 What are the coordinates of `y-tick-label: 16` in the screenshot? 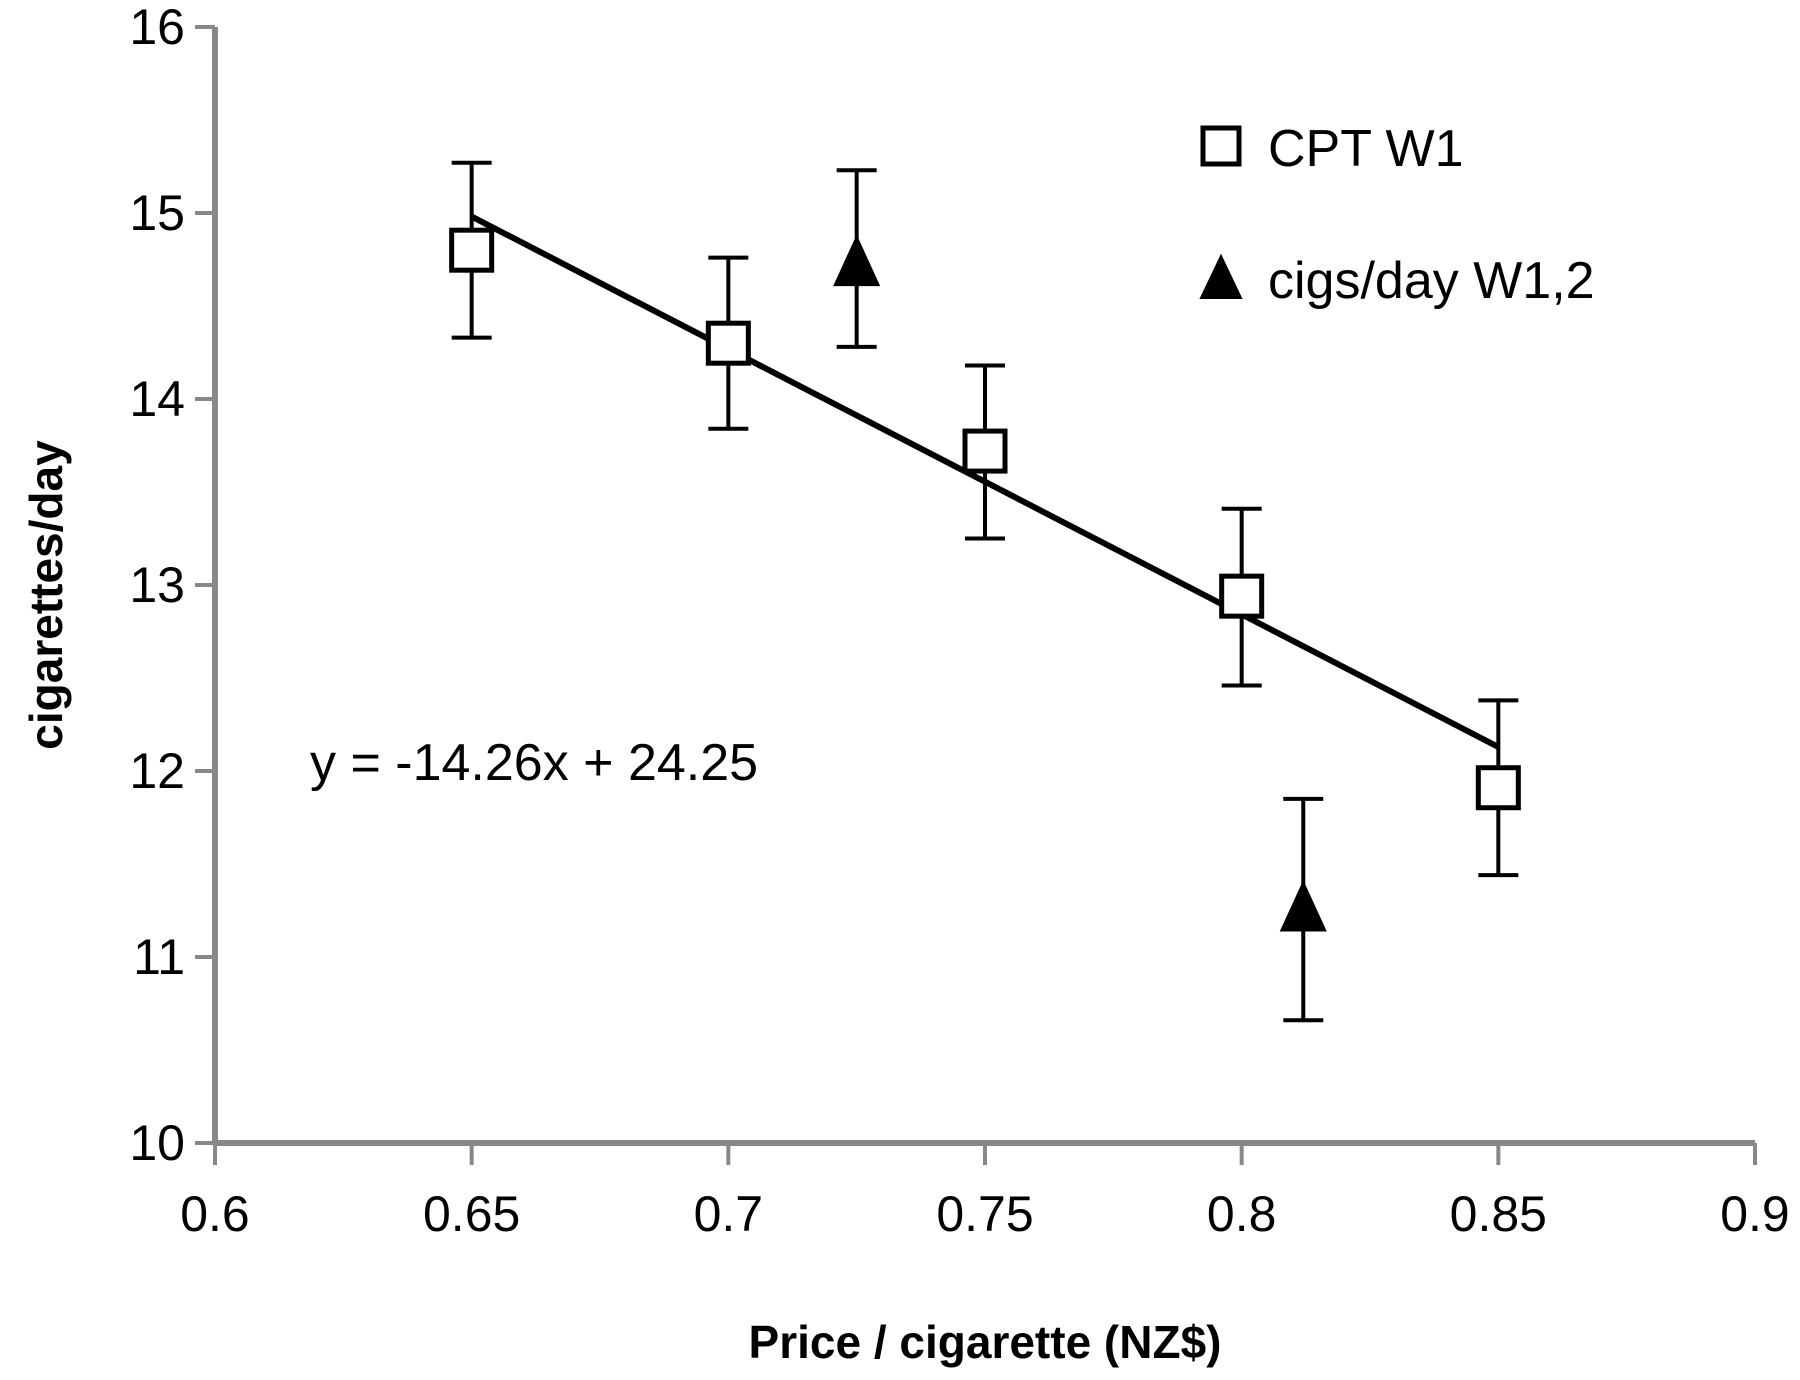 It's located at (157, 27).